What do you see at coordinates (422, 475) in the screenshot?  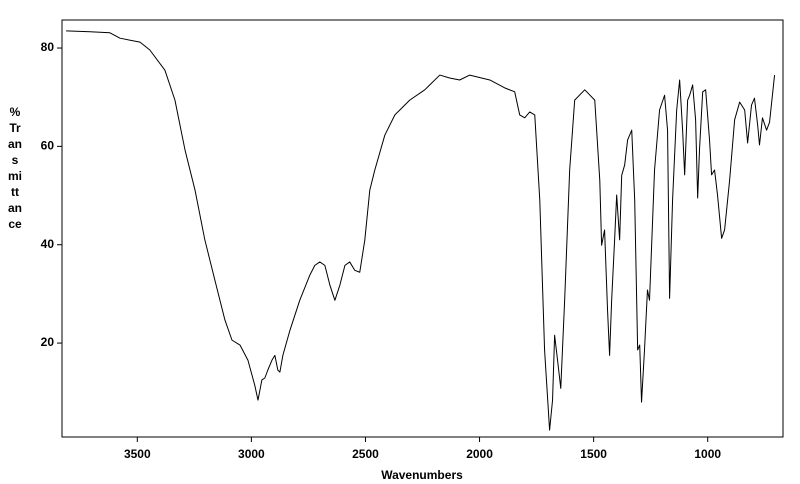 I see `x-axis-label: Wavenumbers` at bounding box center [422, 475].